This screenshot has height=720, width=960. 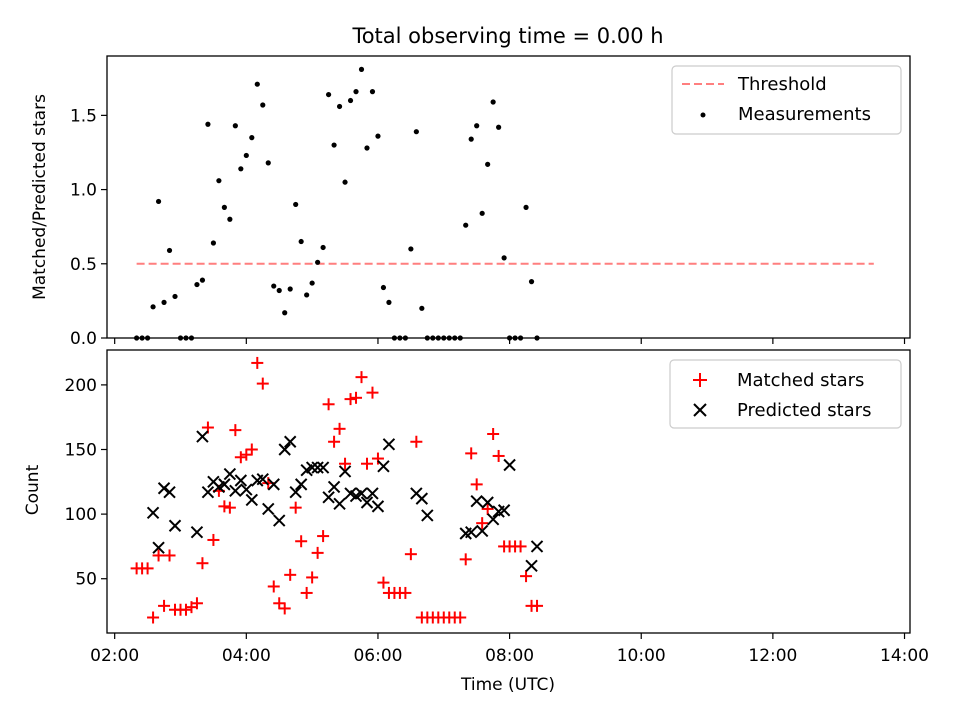 I want to click on top-legend-box, so click(x=786, y=100).